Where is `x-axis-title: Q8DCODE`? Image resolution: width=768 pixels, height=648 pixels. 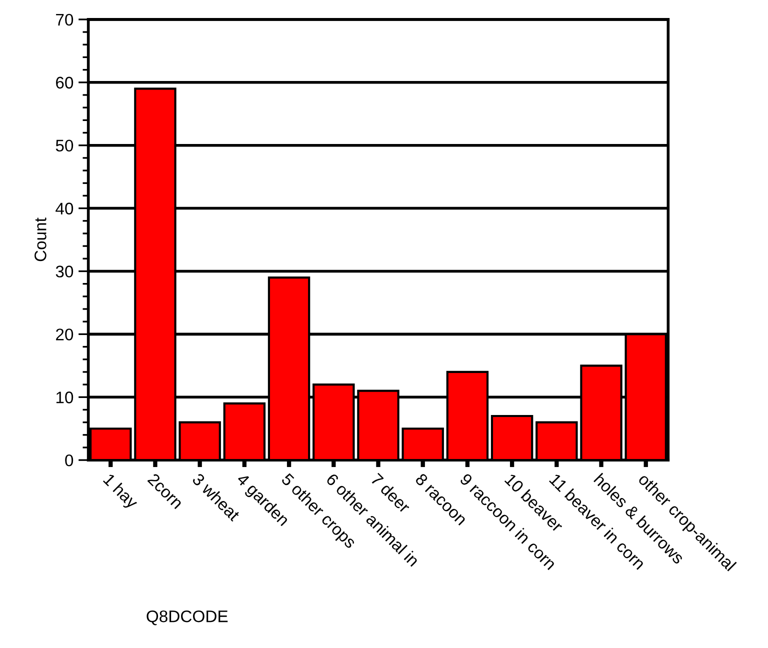 x-axis-title: Q8DCODE is located at coordinates (187, 618).